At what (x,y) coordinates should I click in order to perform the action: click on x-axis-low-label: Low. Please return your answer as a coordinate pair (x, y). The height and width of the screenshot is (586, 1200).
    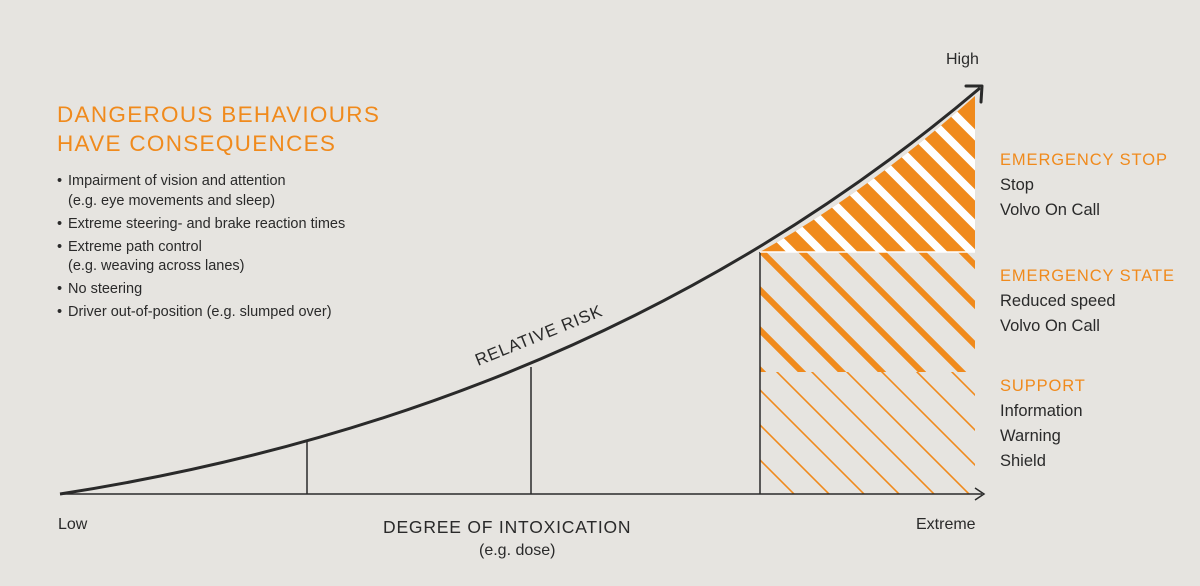
    Looking at the image, I should click on (73, 524).